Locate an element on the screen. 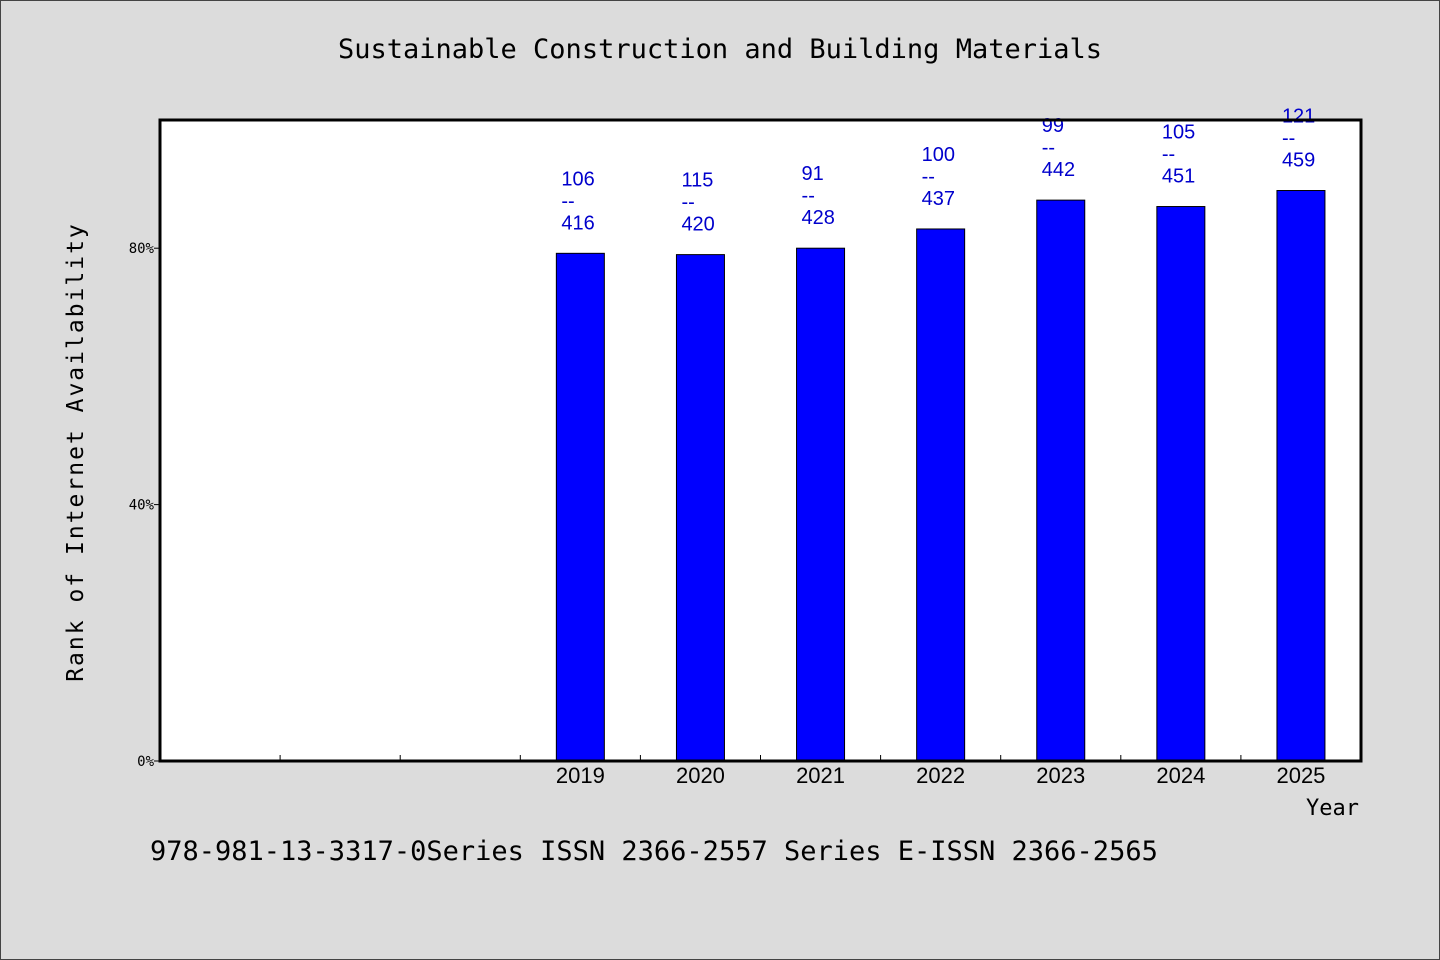  x-tick-label-2025: 2025 is located at coordinates (1300, 775).